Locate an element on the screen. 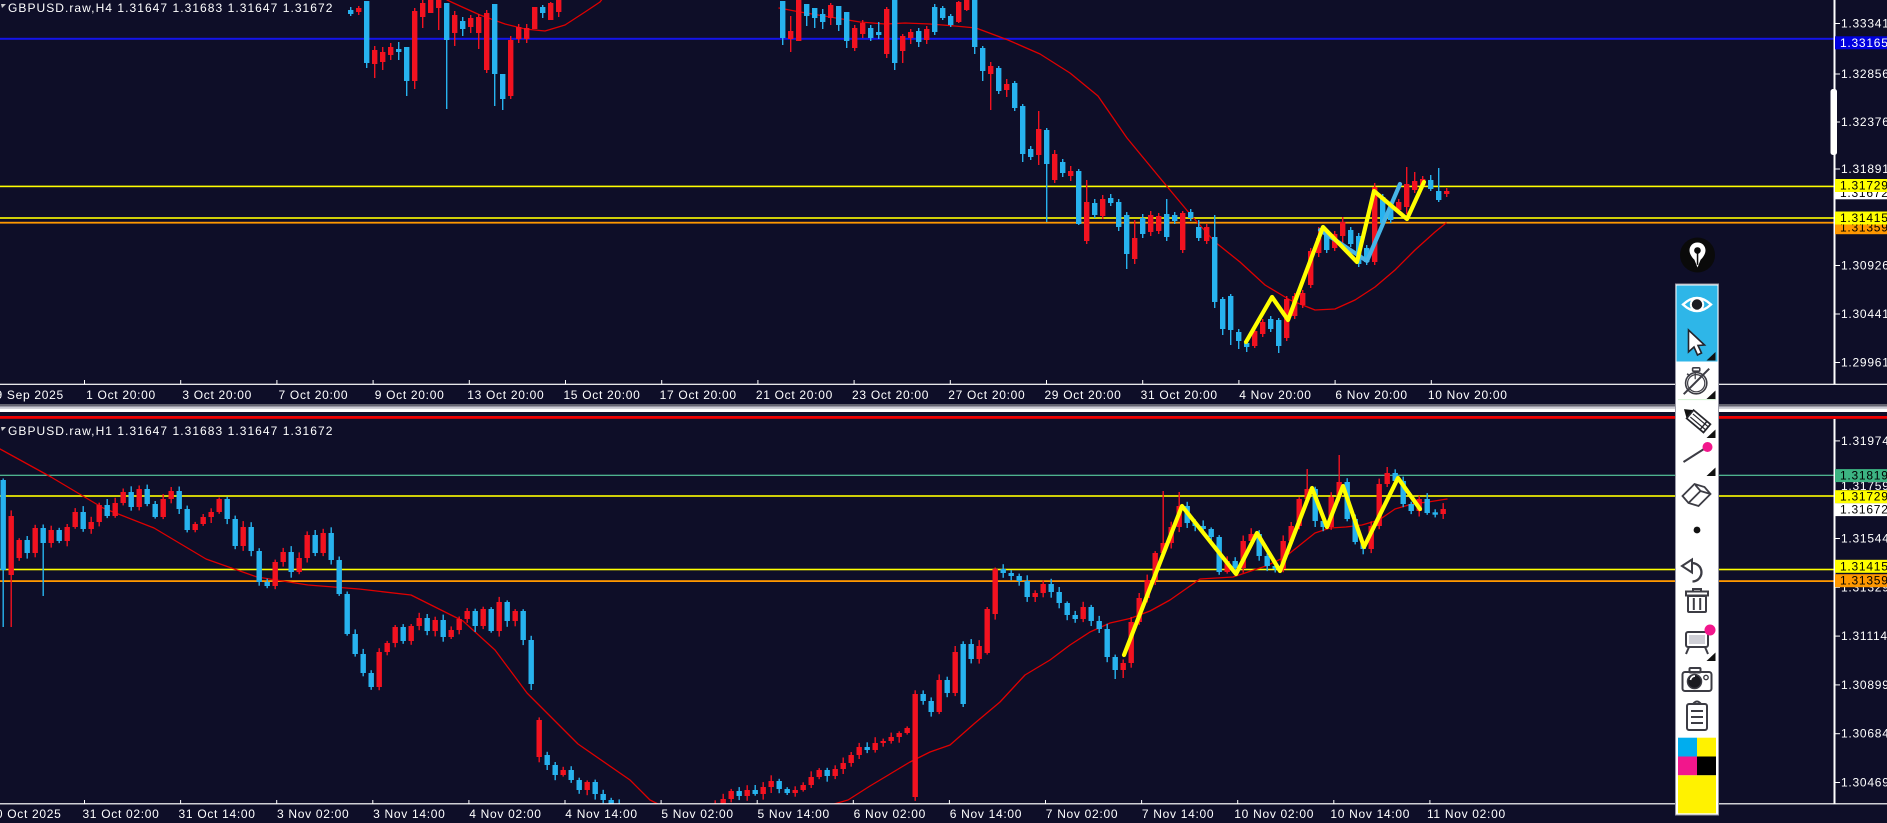 This screenshot has height=823, width=1887. svg-text: 1.30899 is located at coordinates (1864, 685).